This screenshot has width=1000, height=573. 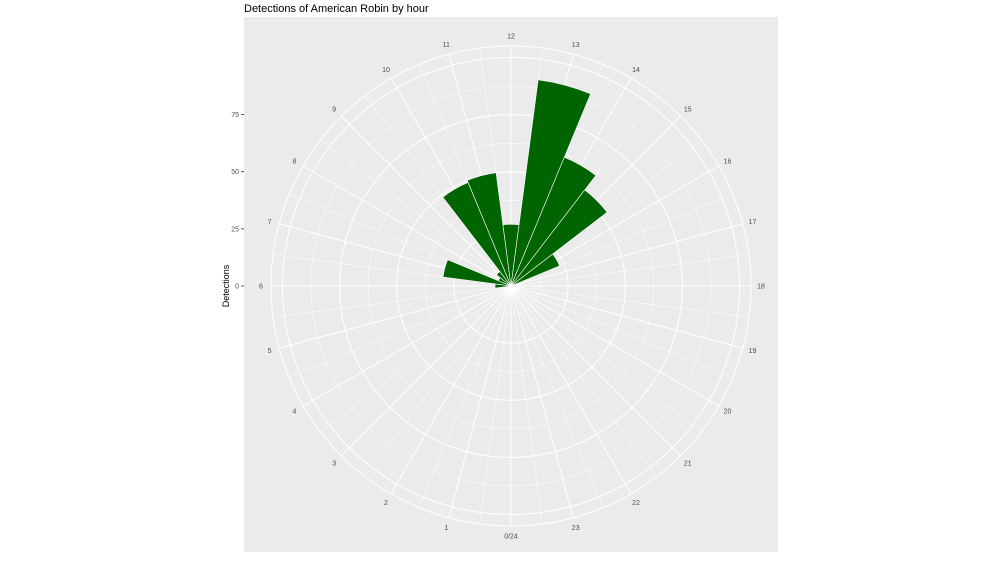 What do you see at coordinates (446, 45) in the screenshot?
I see `hour-label-11: 11` at bounding box center [446, 45].